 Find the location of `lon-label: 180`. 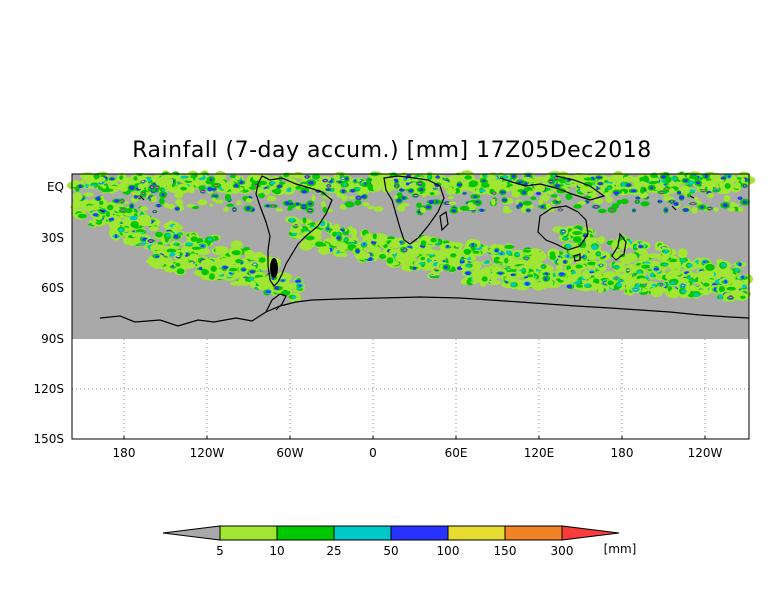

lon-label: 180 is located at coordinates (622, 453).